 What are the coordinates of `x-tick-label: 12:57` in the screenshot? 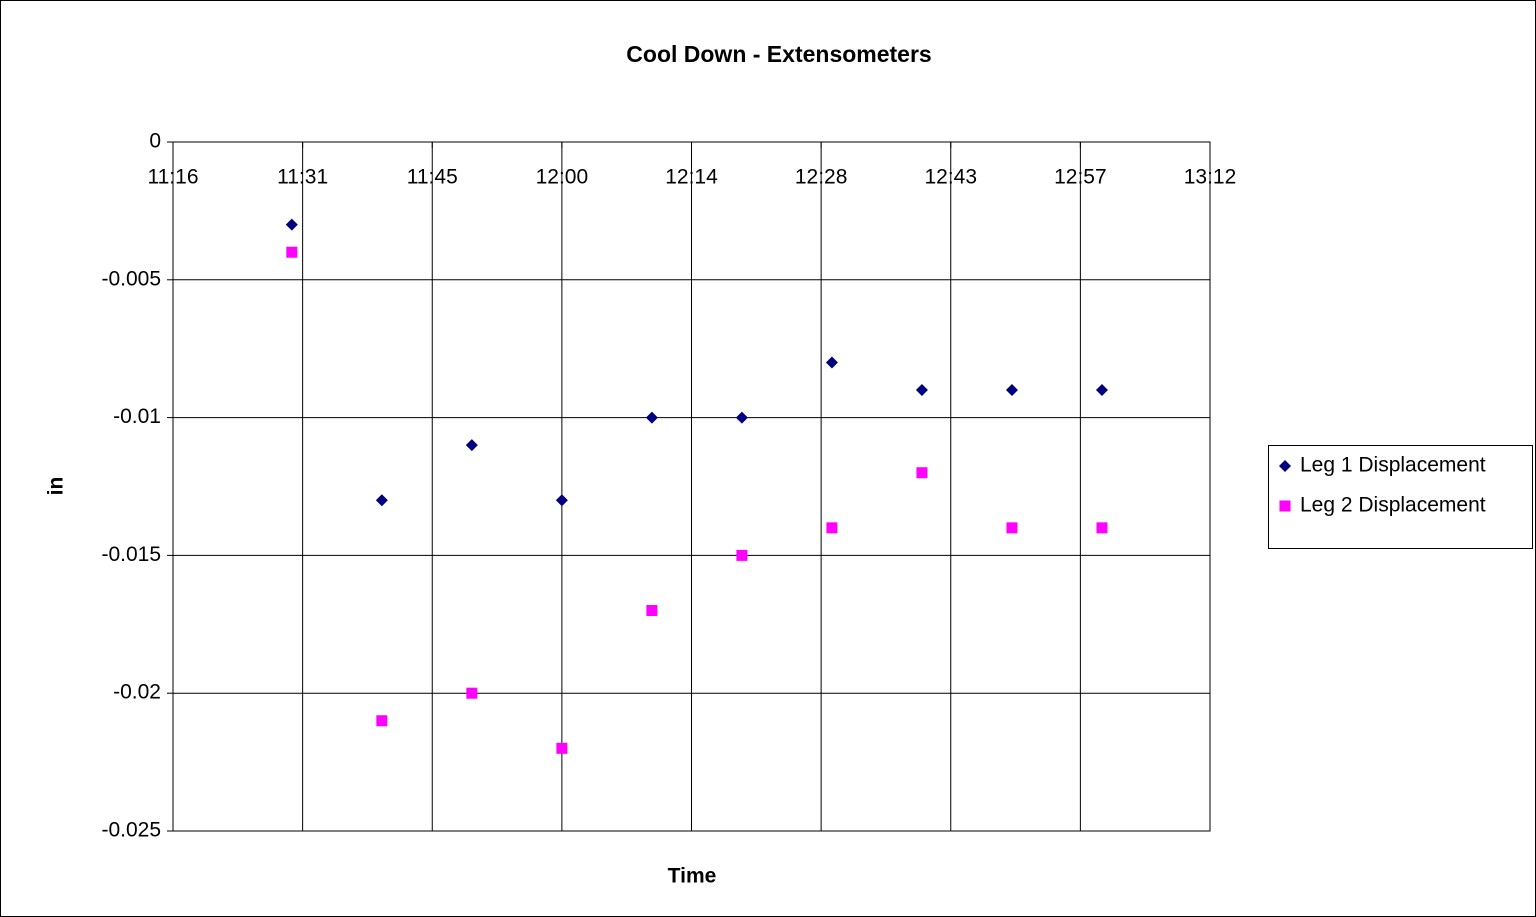 It's located at (1080, 177).